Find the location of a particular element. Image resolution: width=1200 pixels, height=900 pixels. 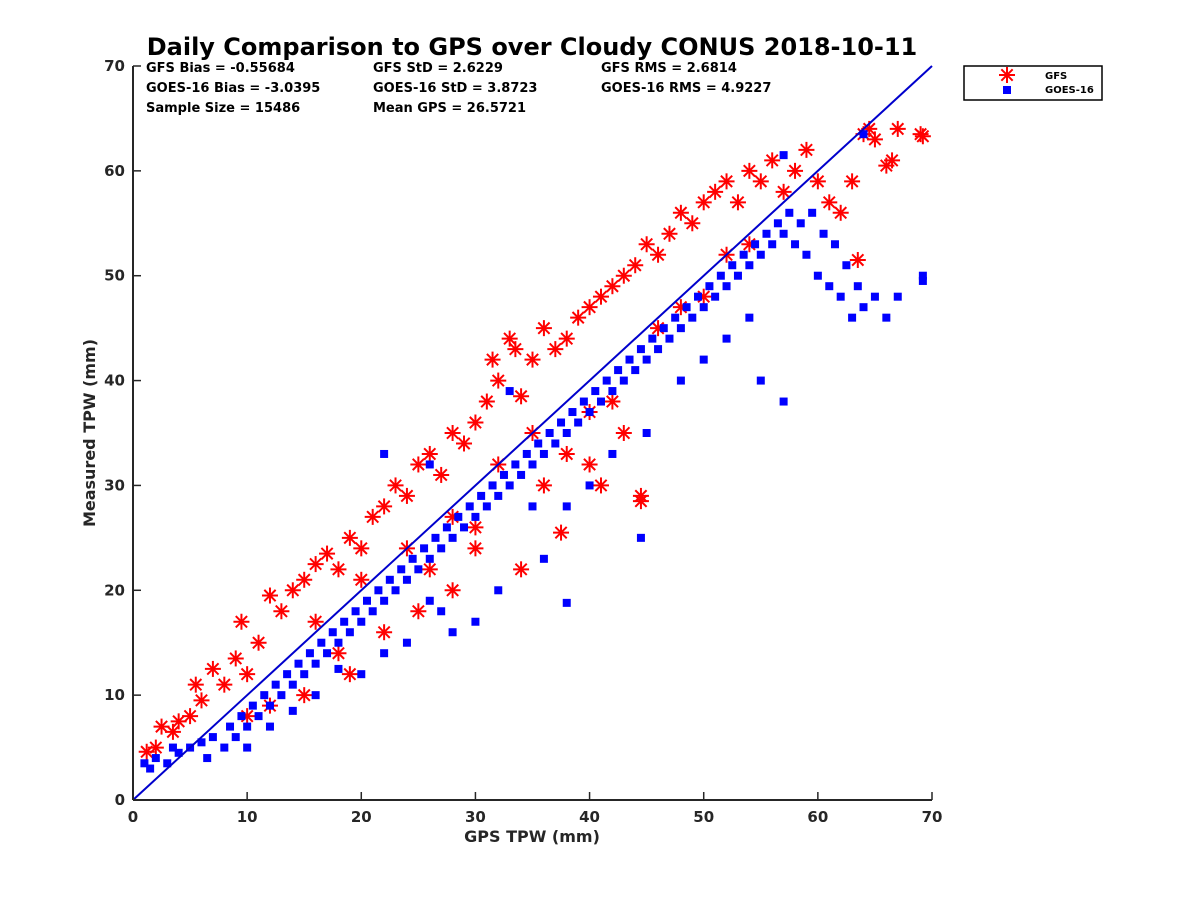

stat-goes-rms: GOES-16 RMS = 4.9227 is located at coordinates (686, 88).